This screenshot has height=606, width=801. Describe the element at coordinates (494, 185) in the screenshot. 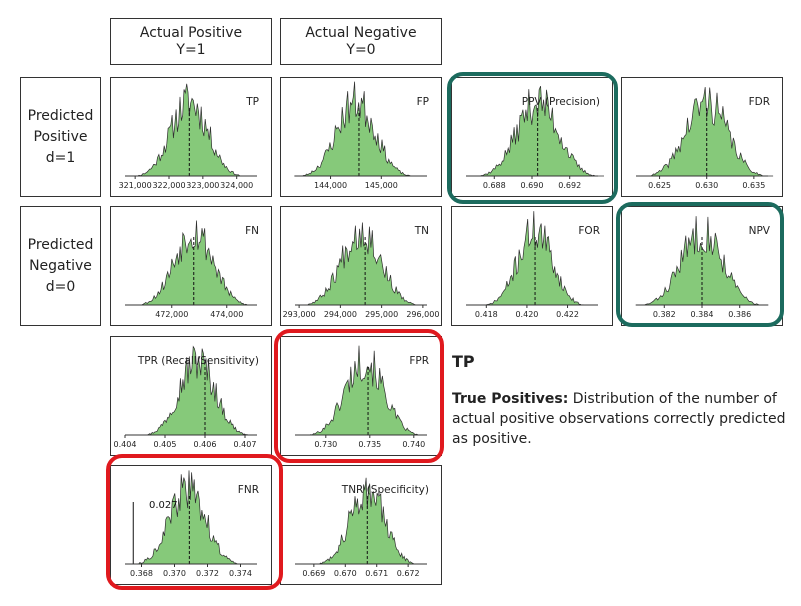

I see `x-tick-label: 0.688` at that location.